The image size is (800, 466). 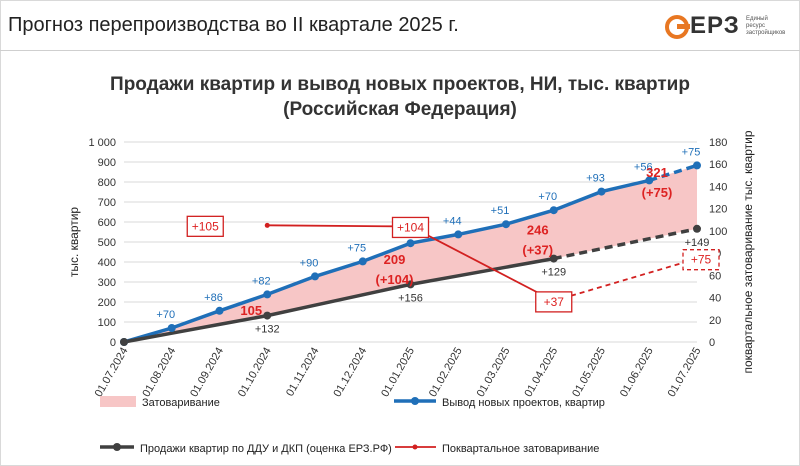 I want to click on y-tick-left: 300, so click(x=107, y=283).